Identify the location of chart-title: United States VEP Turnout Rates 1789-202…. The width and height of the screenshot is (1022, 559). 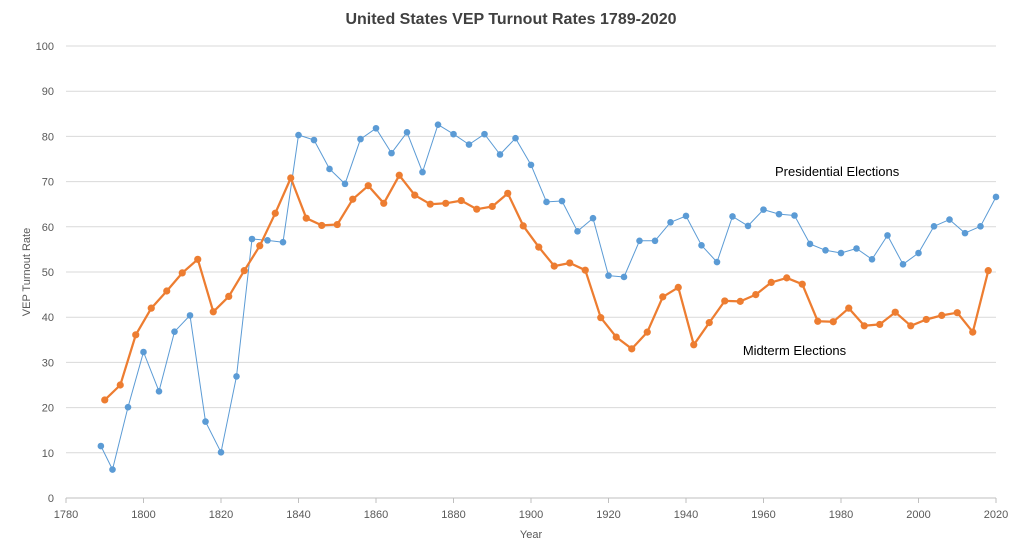
(510, 19).